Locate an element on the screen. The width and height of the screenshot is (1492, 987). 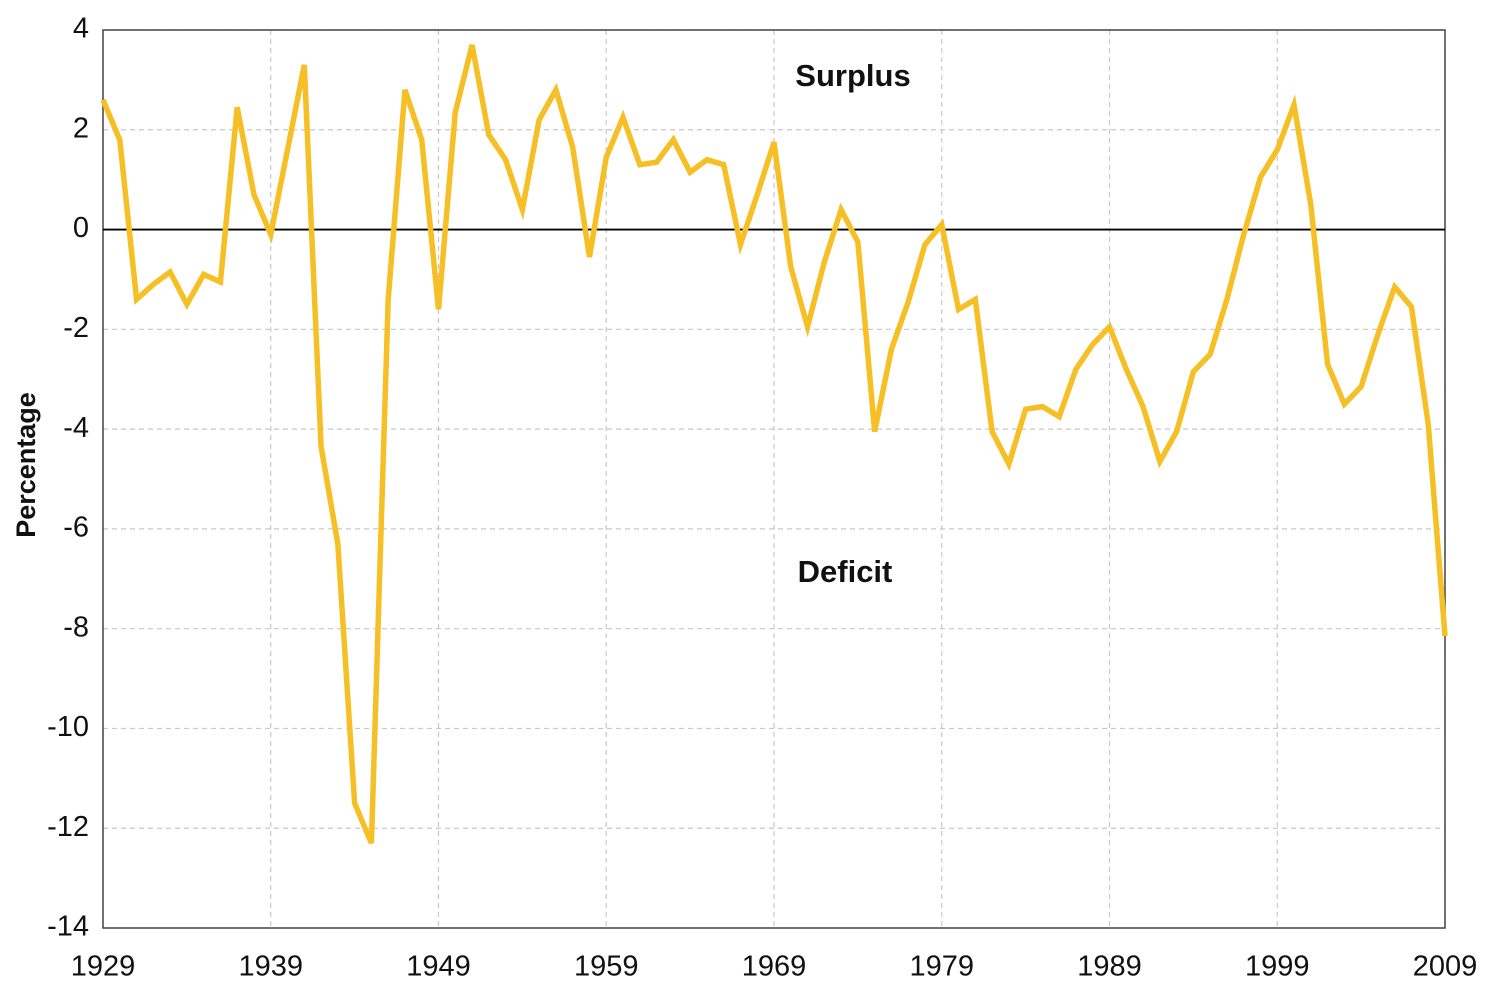
y-tick-label: -2 is located at coordinates (76, 328).